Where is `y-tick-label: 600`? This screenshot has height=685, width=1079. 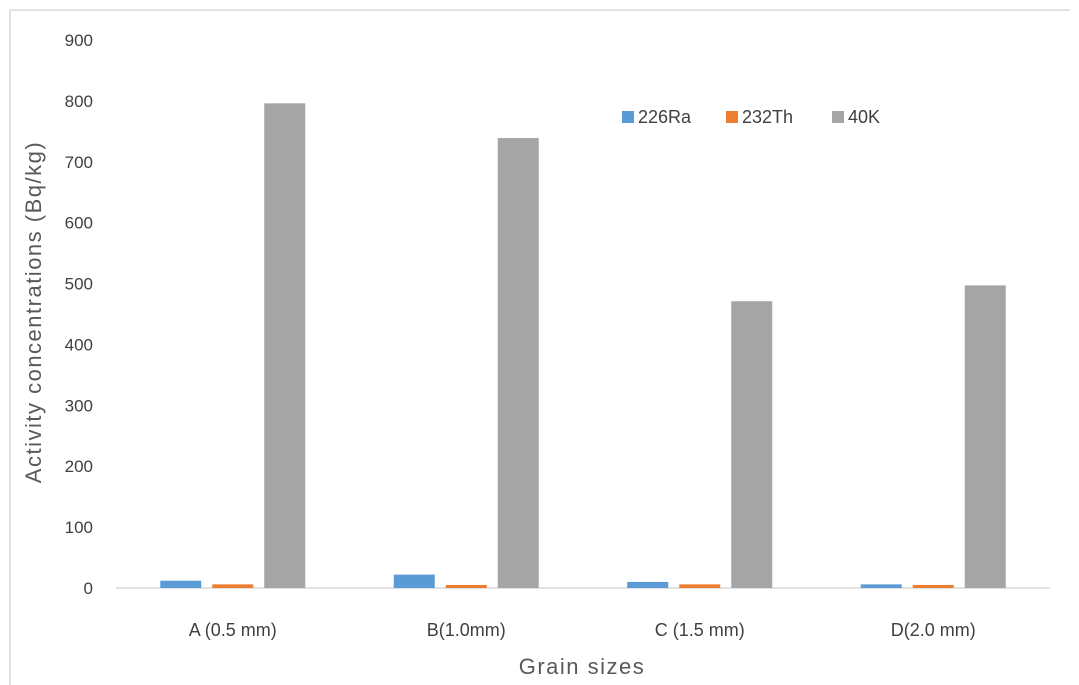 y-tick-label: 600 is located at coordinates (79, 223).